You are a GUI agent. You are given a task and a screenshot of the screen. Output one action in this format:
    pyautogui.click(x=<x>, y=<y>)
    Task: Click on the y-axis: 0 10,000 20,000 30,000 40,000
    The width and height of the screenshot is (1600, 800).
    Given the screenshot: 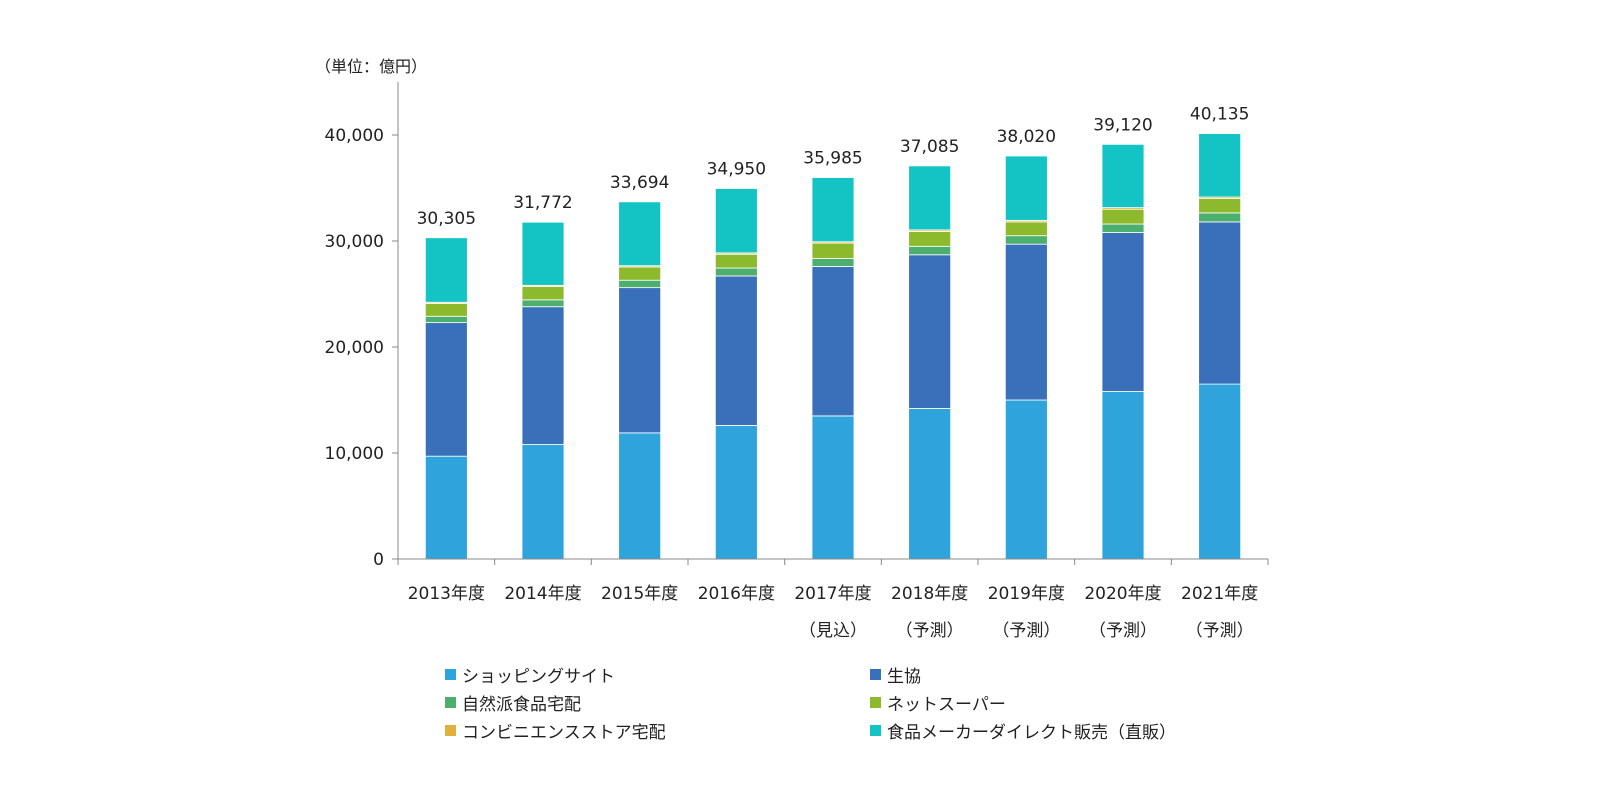 What is the action you would take?
    pyautogui.click(x=362, y=326)
    